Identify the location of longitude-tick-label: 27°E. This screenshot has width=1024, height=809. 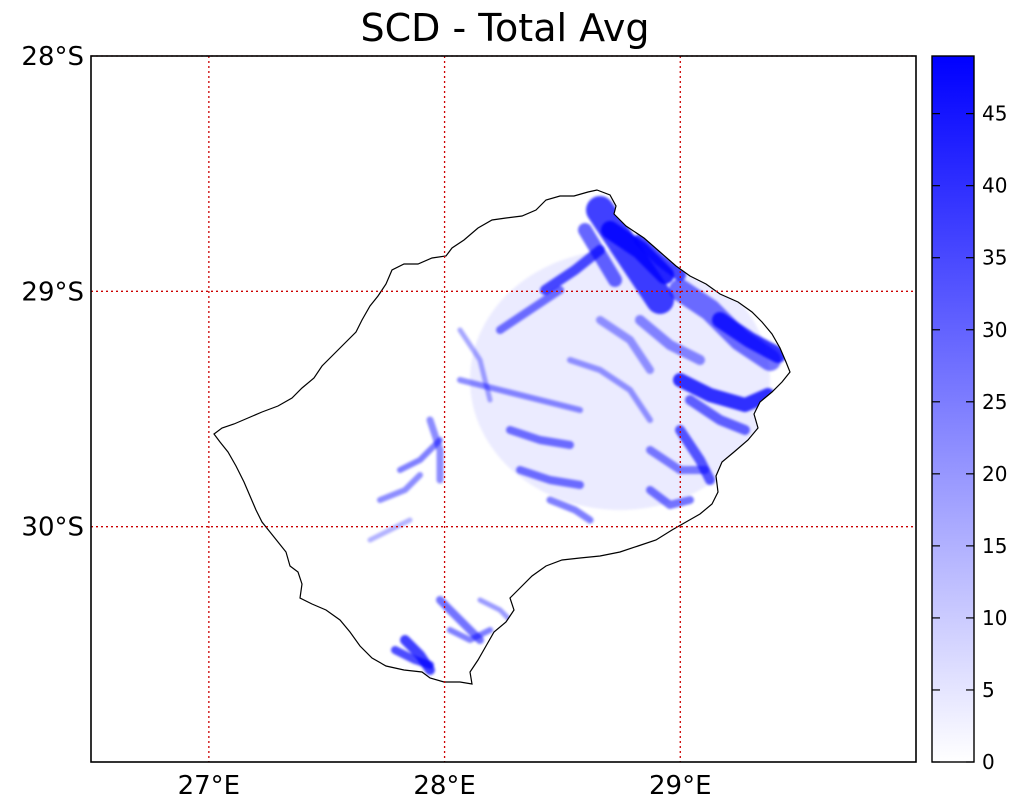
(209, 786).